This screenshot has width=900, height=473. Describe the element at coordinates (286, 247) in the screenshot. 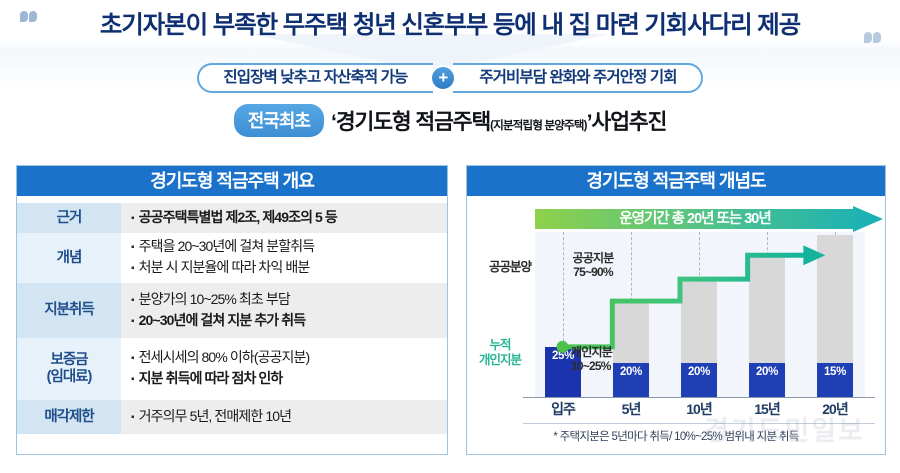

I see `bullet-item: 주택을 20~30년에 걸쳐 분할취득` at that location.